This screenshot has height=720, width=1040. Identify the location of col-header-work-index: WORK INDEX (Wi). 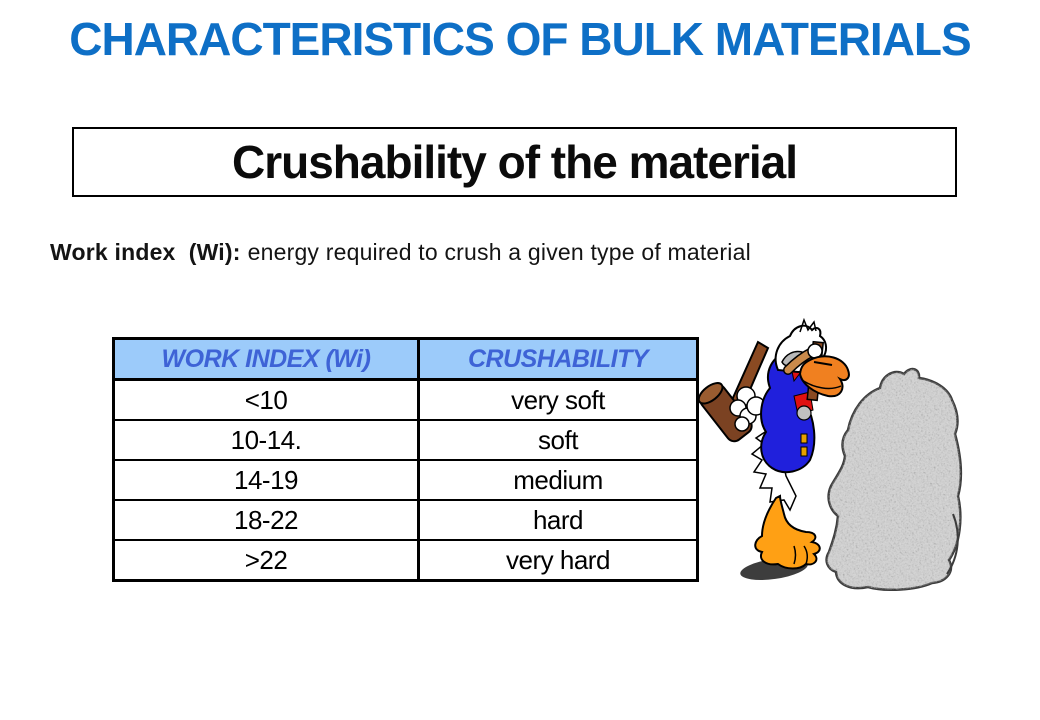
(266, 359).